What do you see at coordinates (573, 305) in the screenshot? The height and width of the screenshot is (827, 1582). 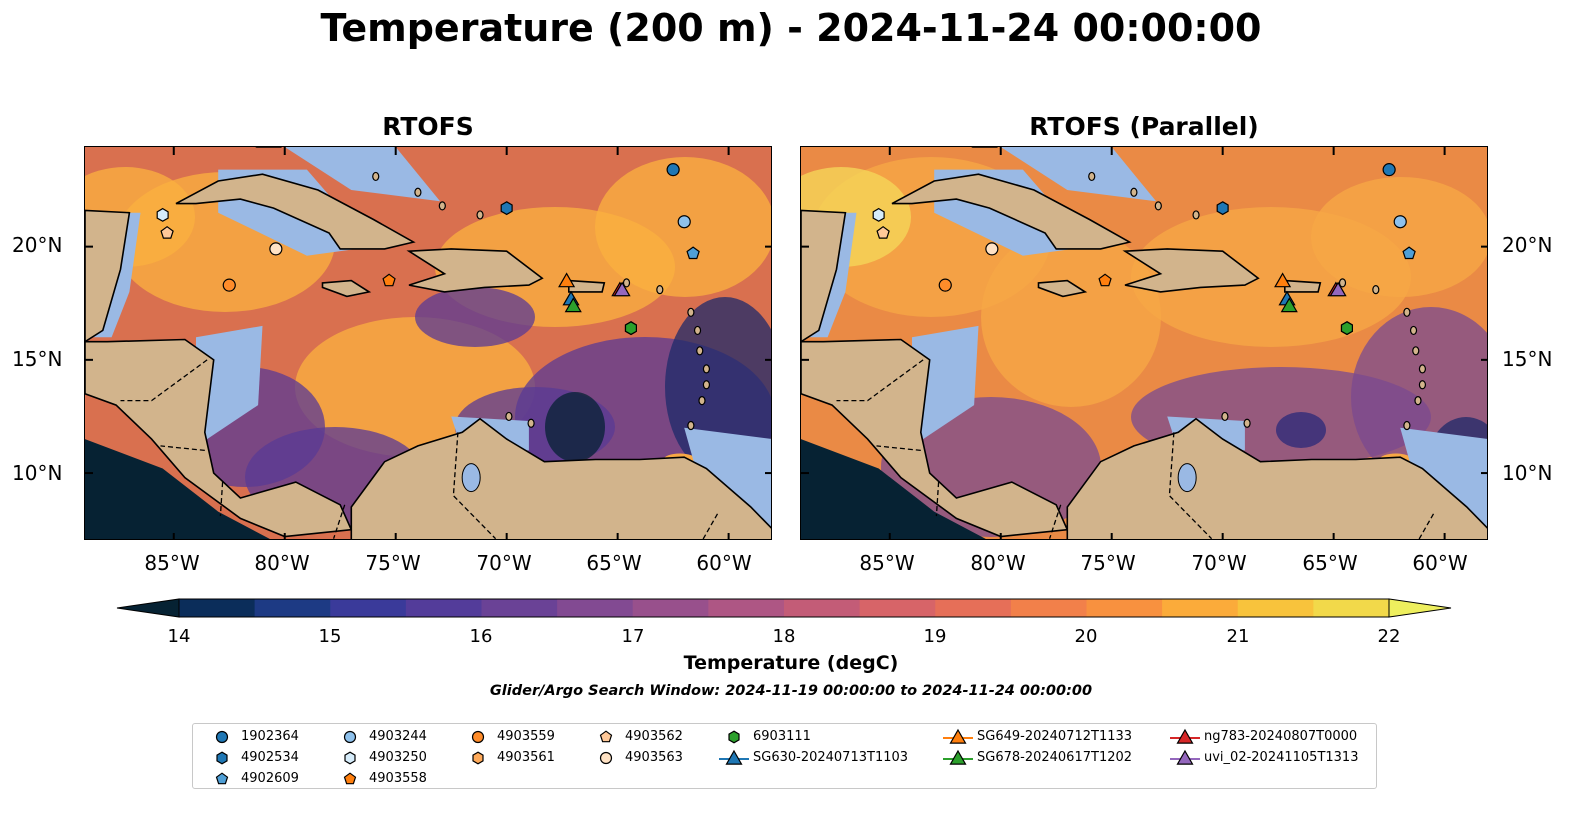 I see `marker-SG678-20240617T1202` at bounding box center [573, 305].